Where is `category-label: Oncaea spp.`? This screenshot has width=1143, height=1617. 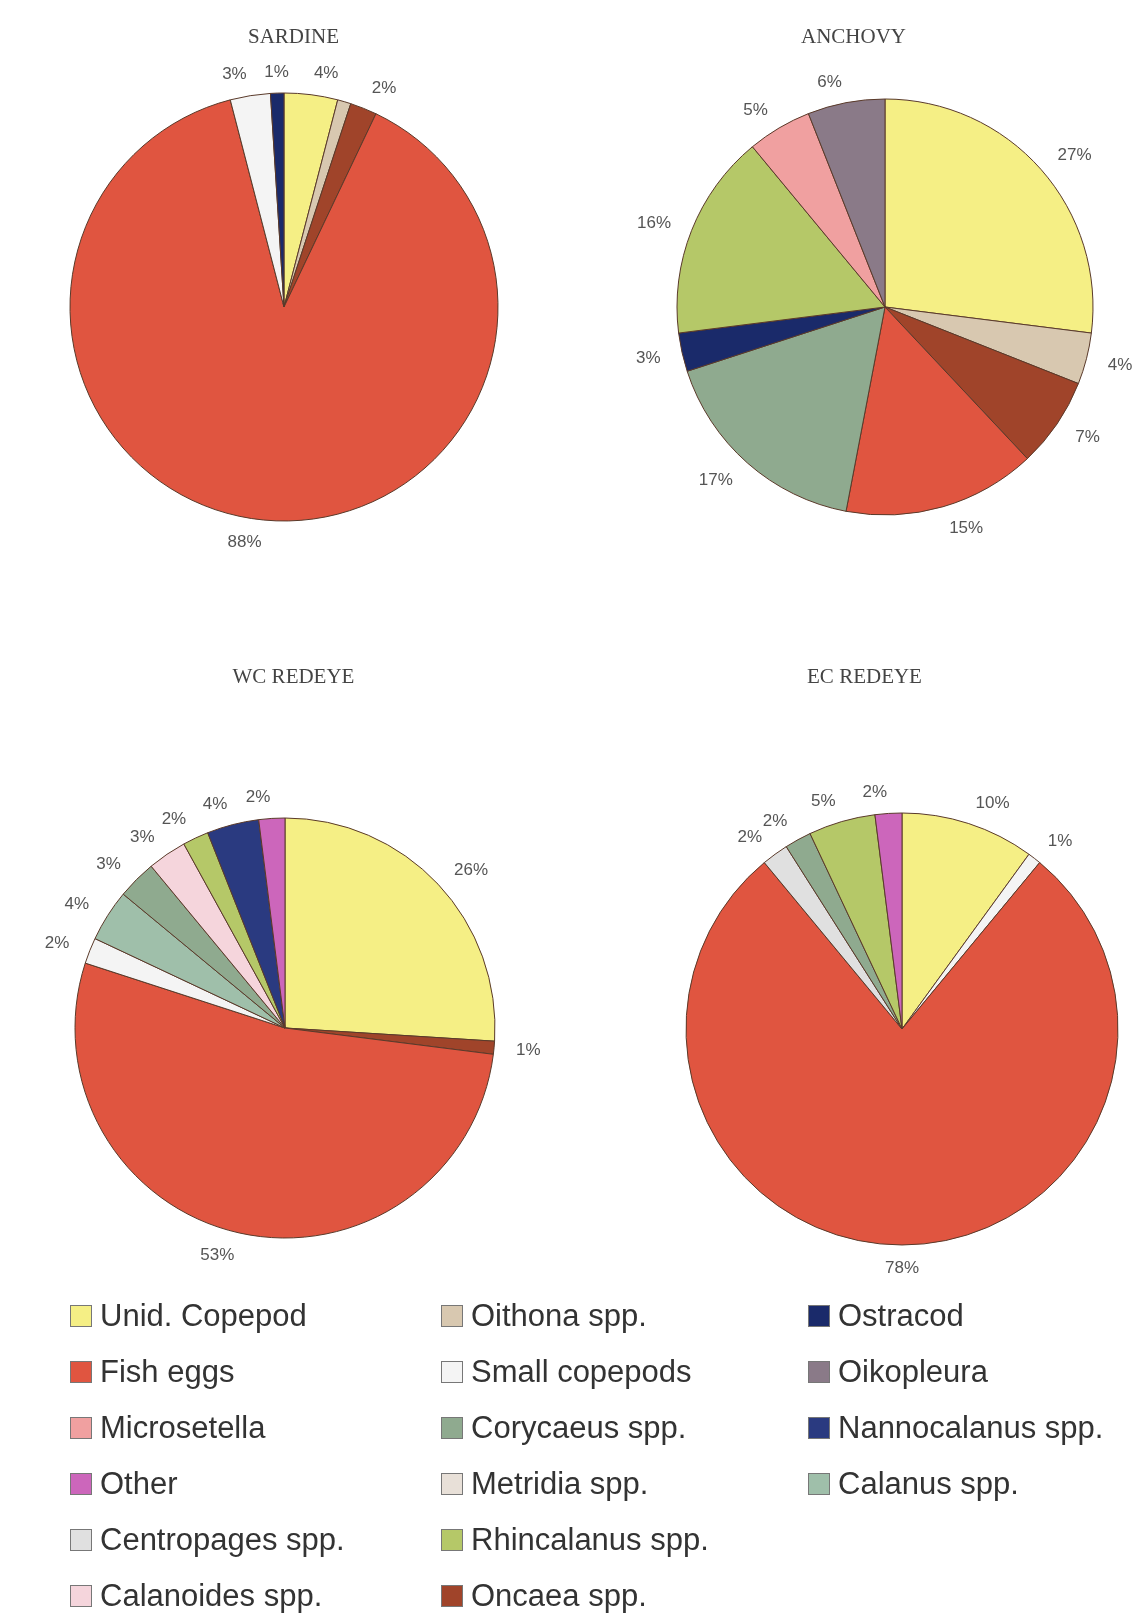 category-label: Oncaea spp. is located at coordinates (559, 1596).